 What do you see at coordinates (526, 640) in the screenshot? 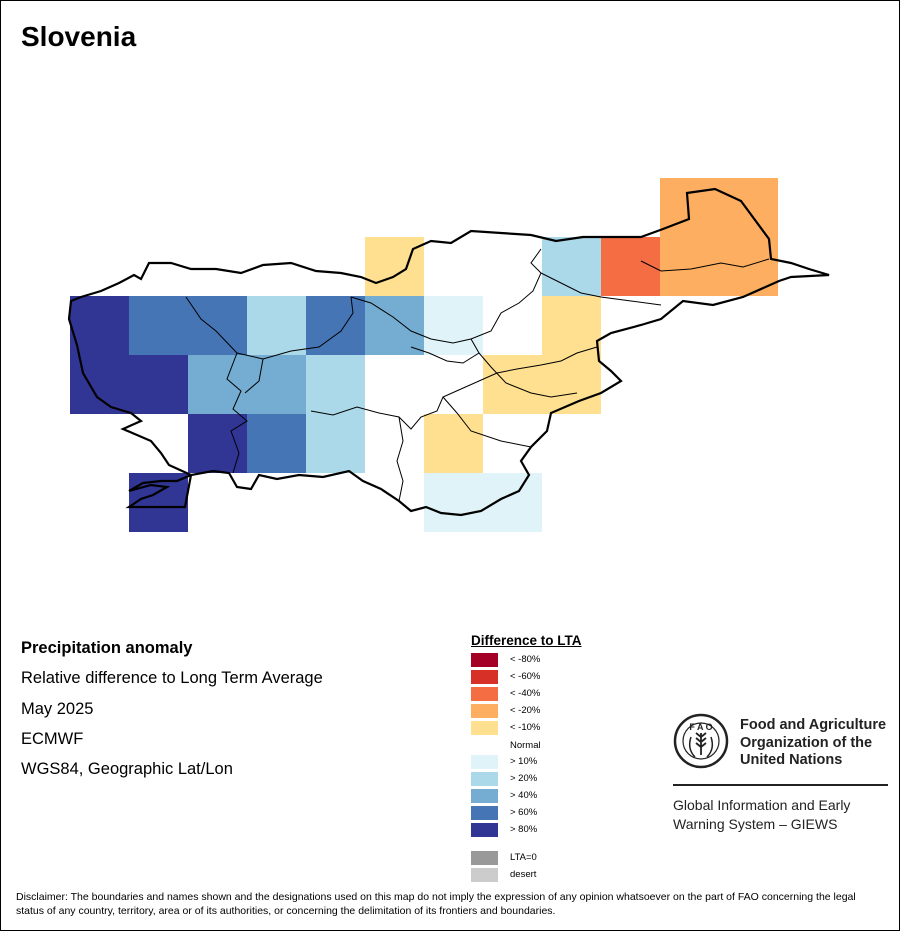
I see `legend-title: Difference to LTA` at bounding box center [526, 640].